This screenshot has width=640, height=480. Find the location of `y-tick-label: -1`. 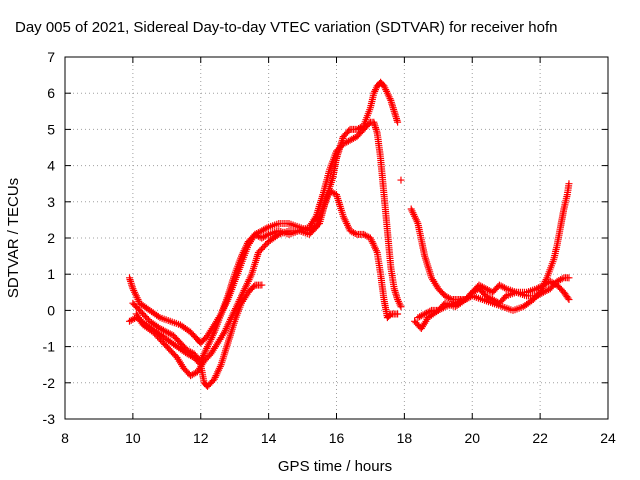

y-tick-label: -1 is located at coordinates (49, 347).